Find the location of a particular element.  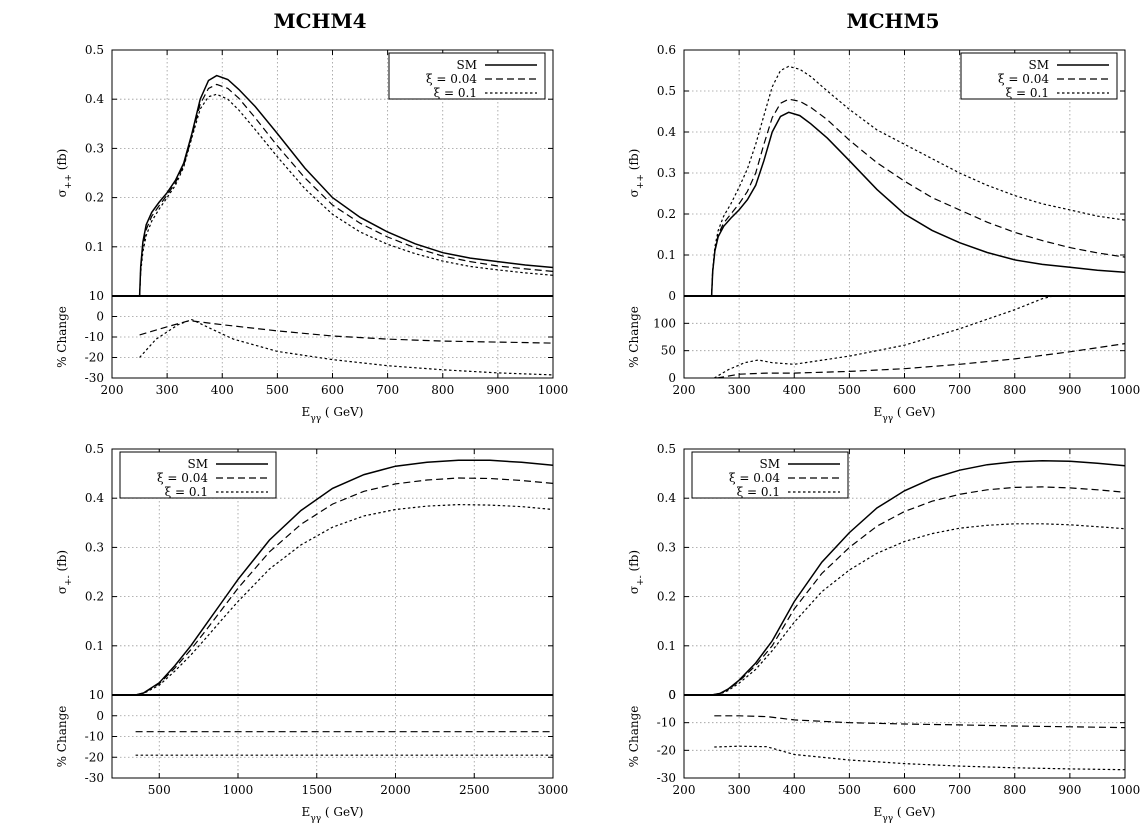

y-tick-label: 0.5 is located at coordinates (94, 50).